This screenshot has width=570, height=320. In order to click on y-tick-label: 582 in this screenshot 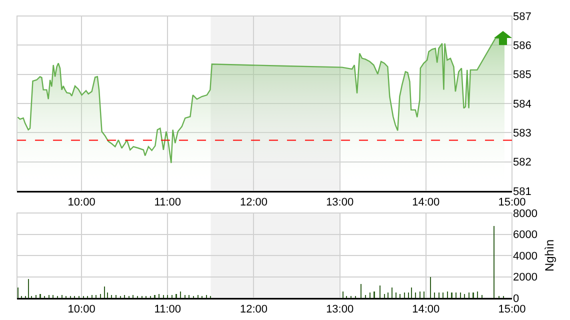, I will do `click(522, 162)`.